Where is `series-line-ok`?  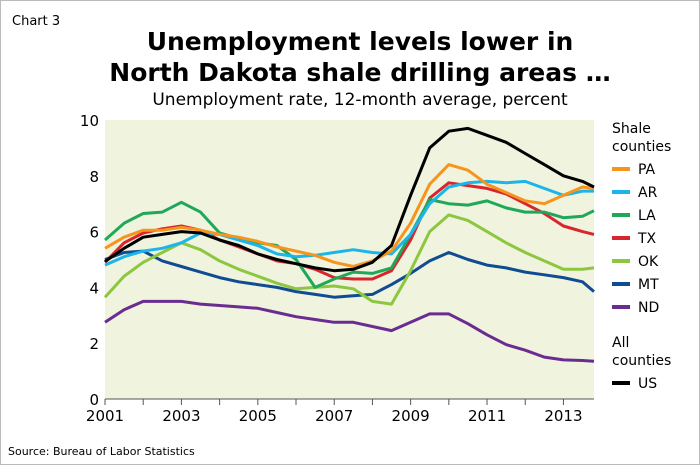 series-line-ok is located at coordinates (349, 259).